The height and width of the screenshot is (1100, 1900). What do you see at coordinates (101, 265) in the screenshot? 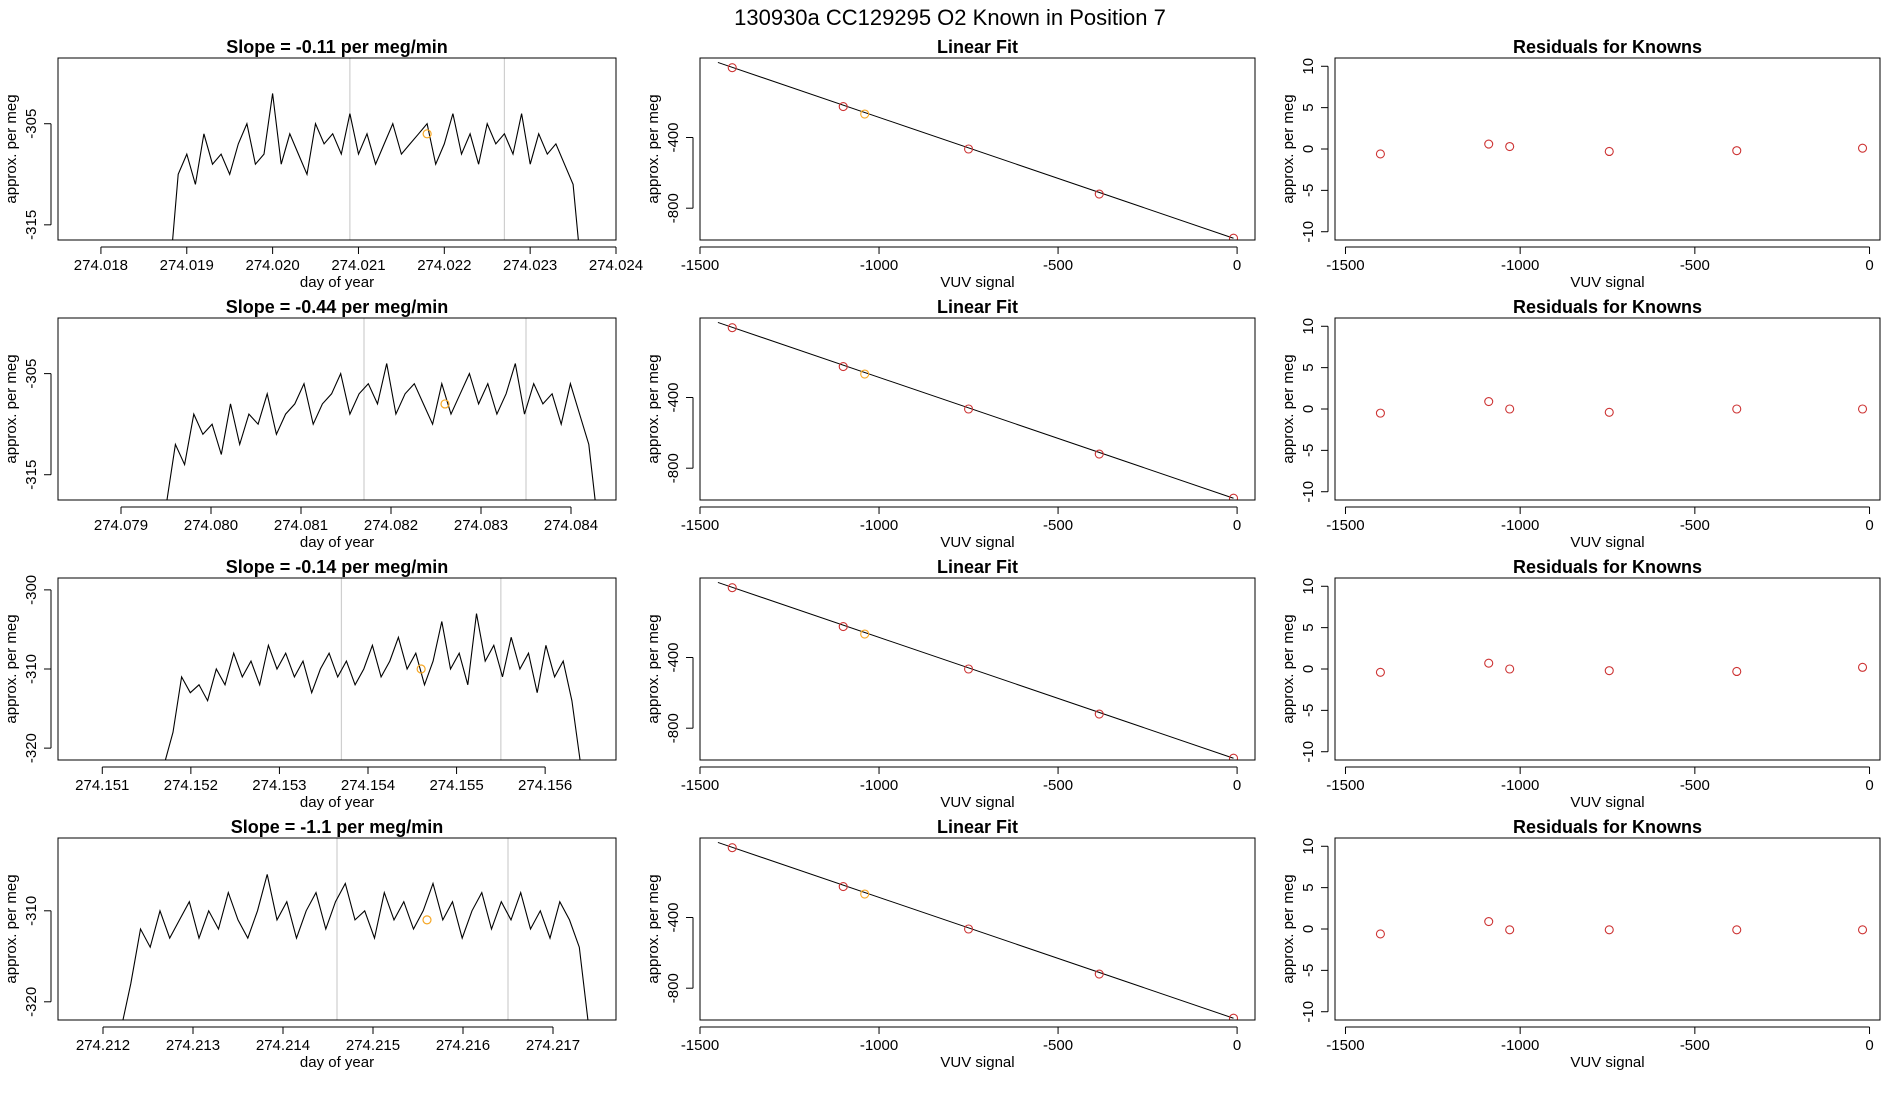
I see `x-tick-label: 274.018` at bounding box center [101, 265].